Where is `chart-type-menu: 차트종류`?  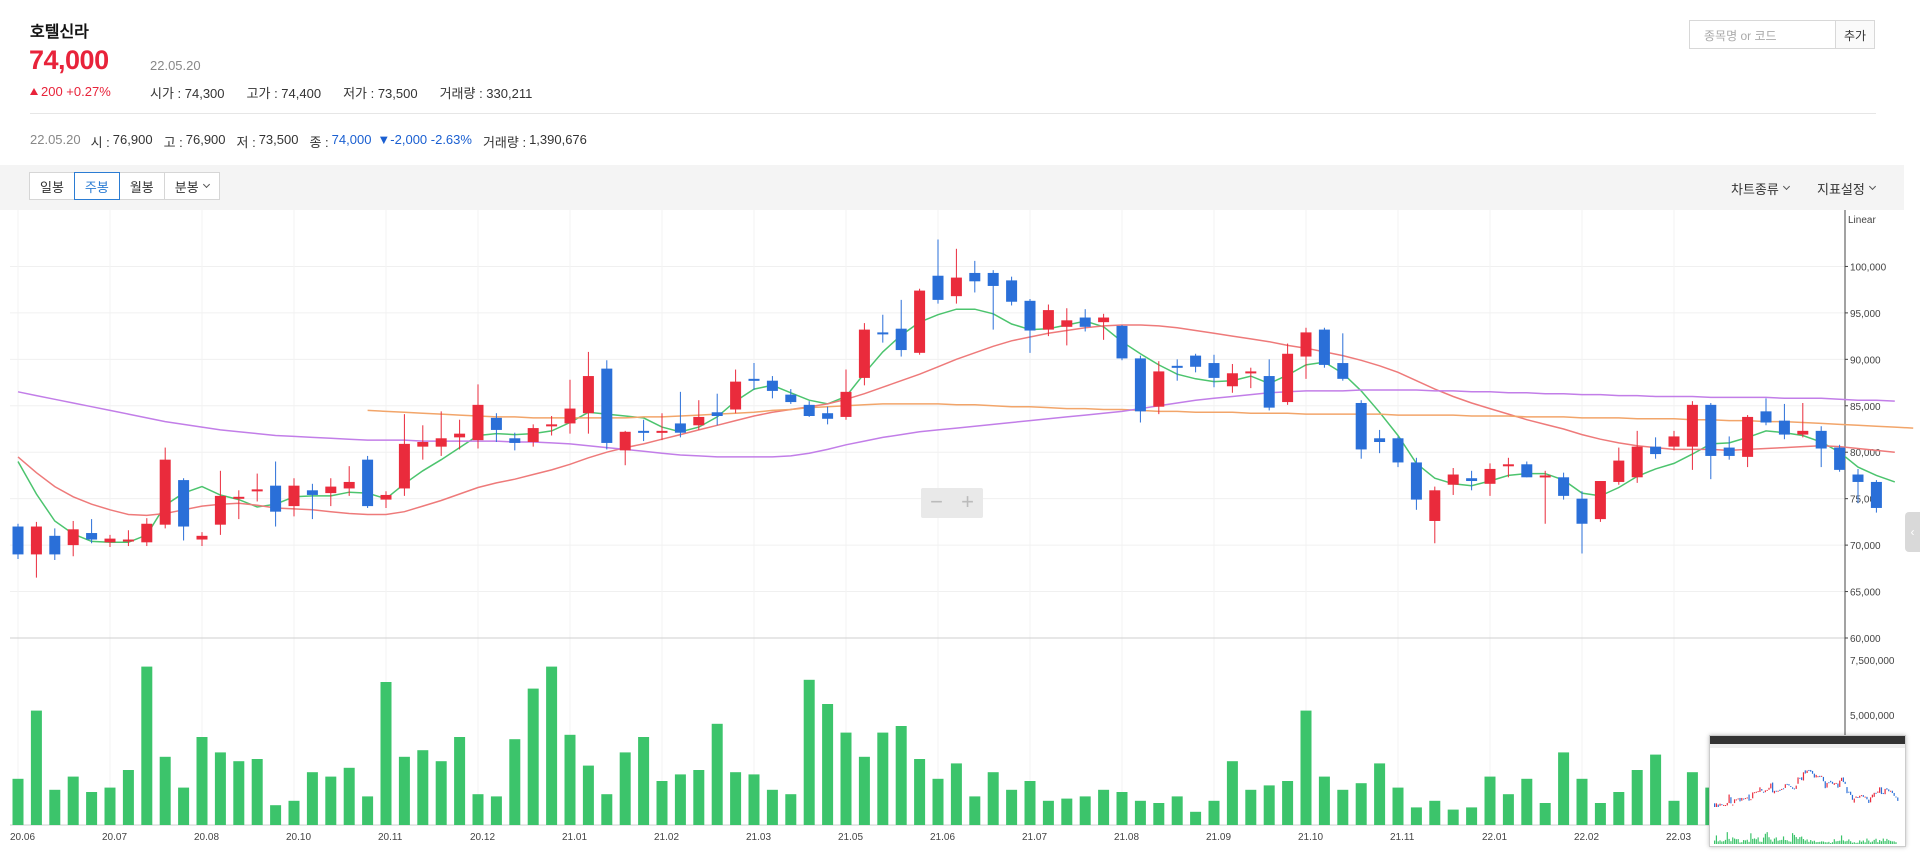 chart-type-menu: 차트종류 is located at coordinates (1760, 188).